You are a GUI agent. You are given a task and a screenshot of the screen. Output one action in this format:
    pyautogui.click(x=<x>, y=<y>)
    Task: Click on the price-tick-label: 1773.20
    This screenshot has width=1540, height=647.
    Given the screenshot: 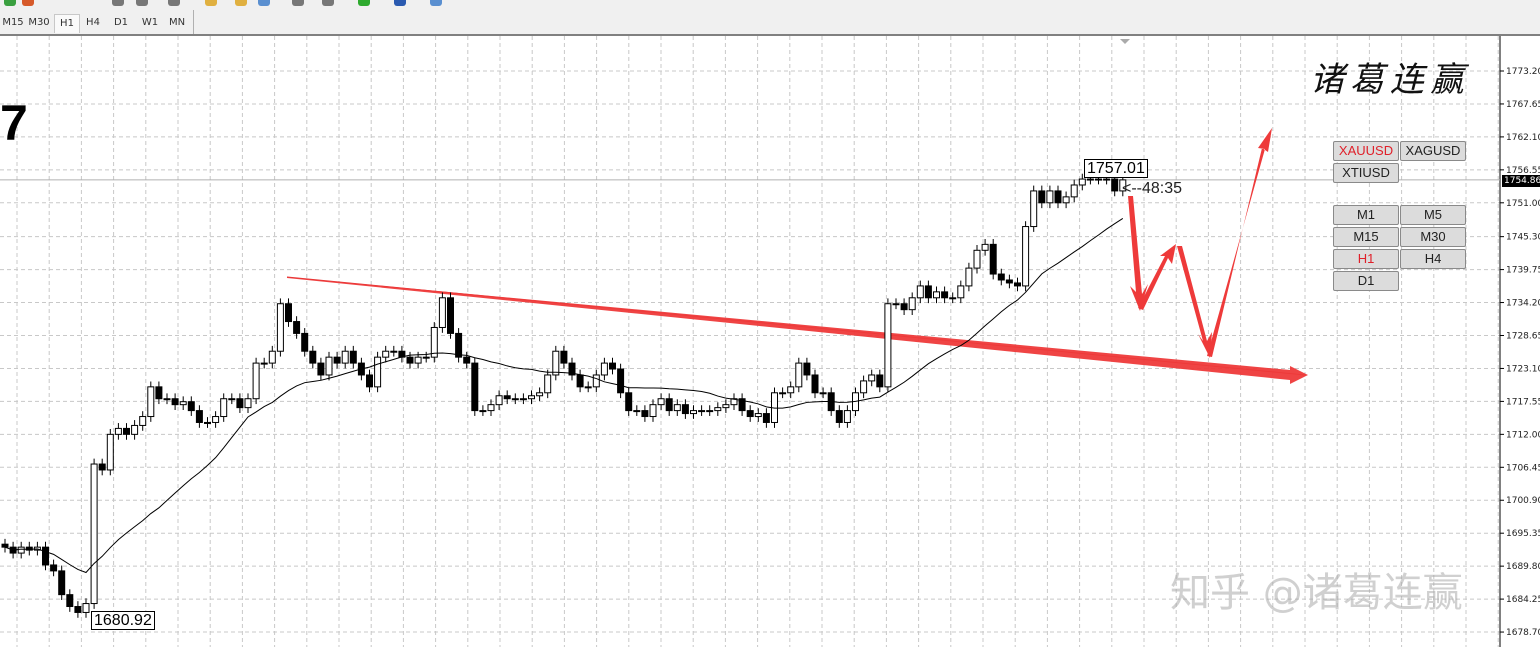 What is the action you would take?
    pyautogui.click(x=1523, y=72)
    